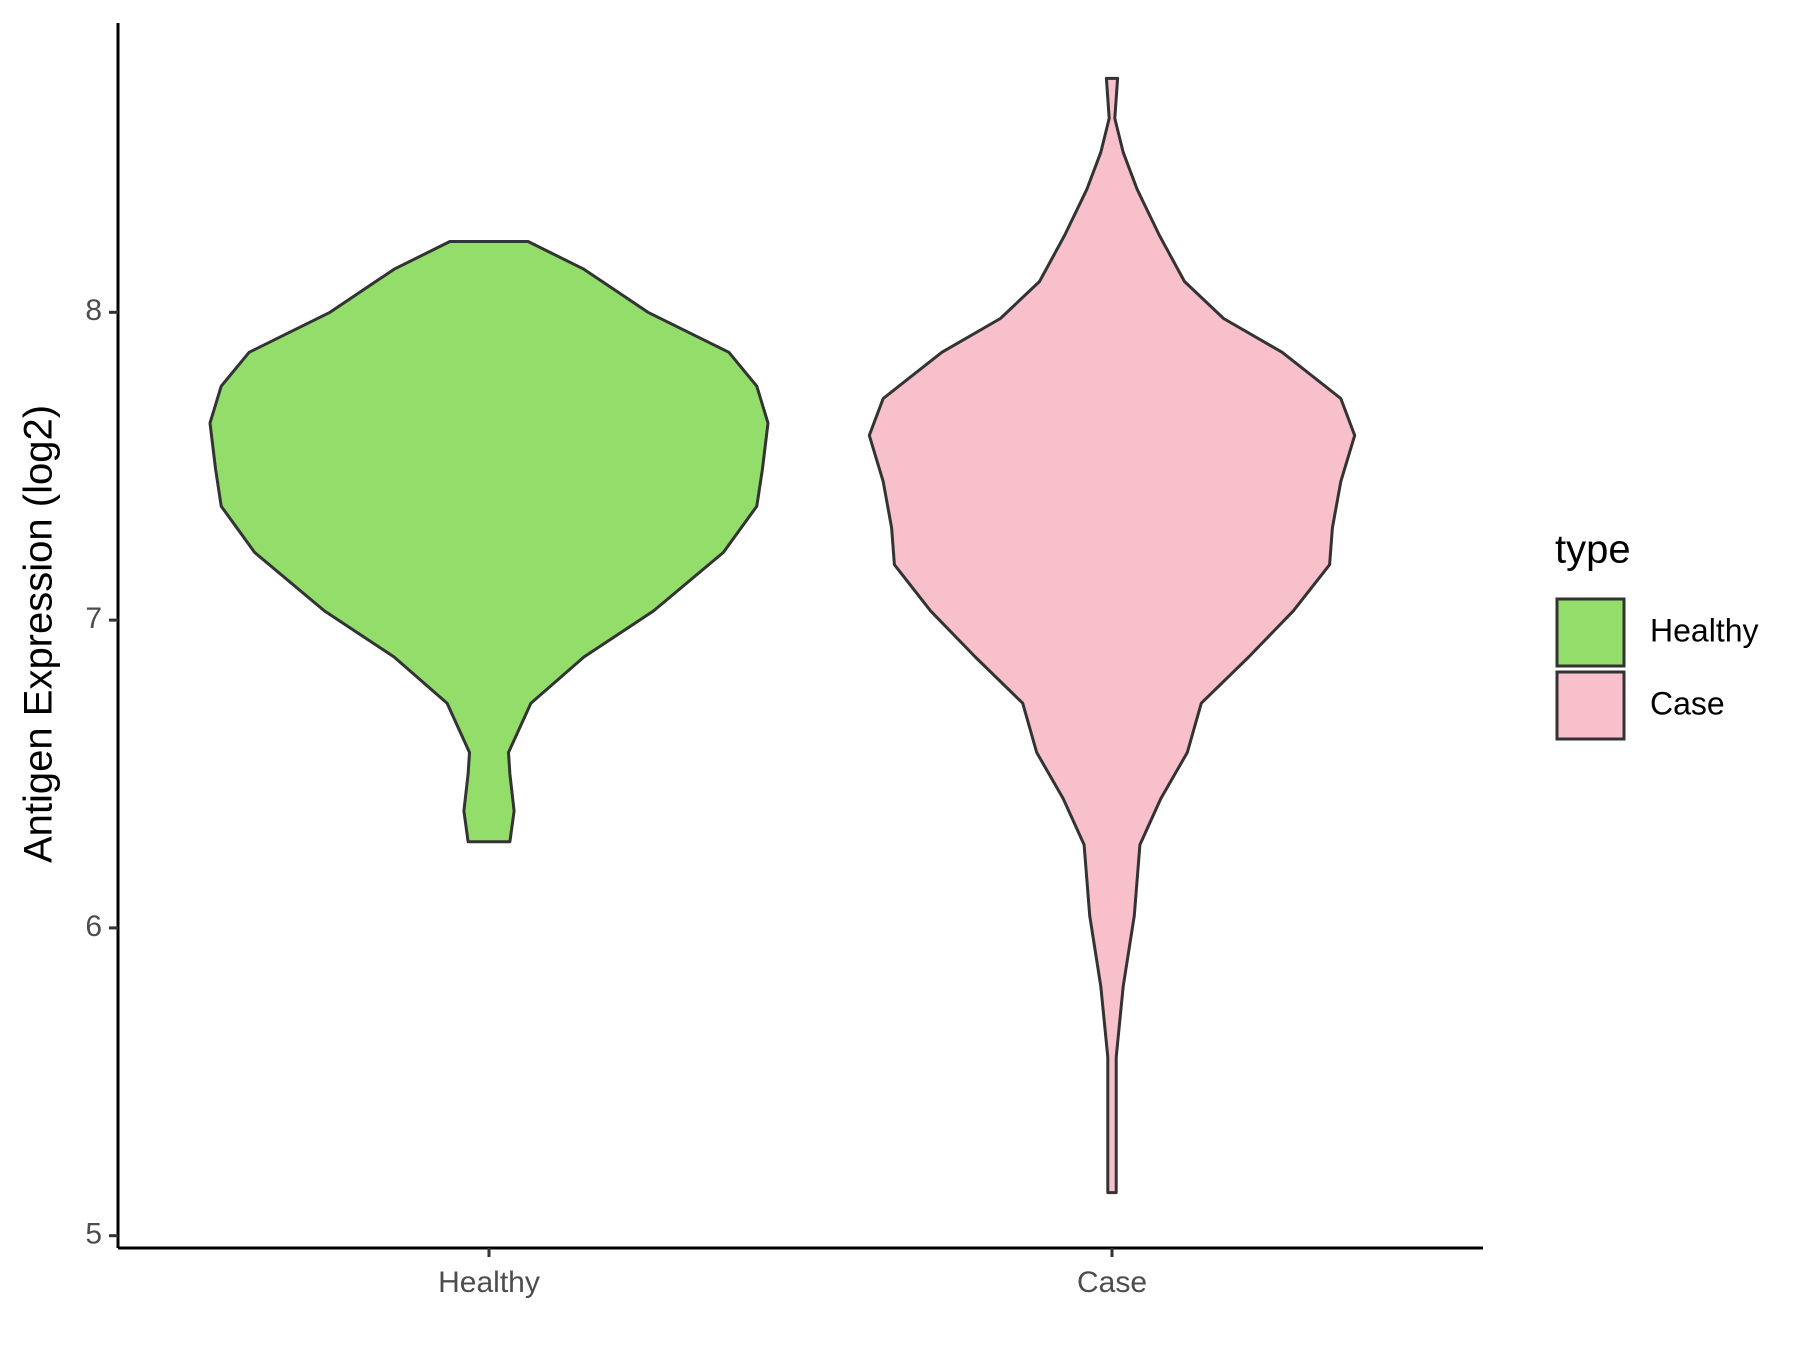  I want to click on x-tick-label: Healthy, so click(489, 1282).